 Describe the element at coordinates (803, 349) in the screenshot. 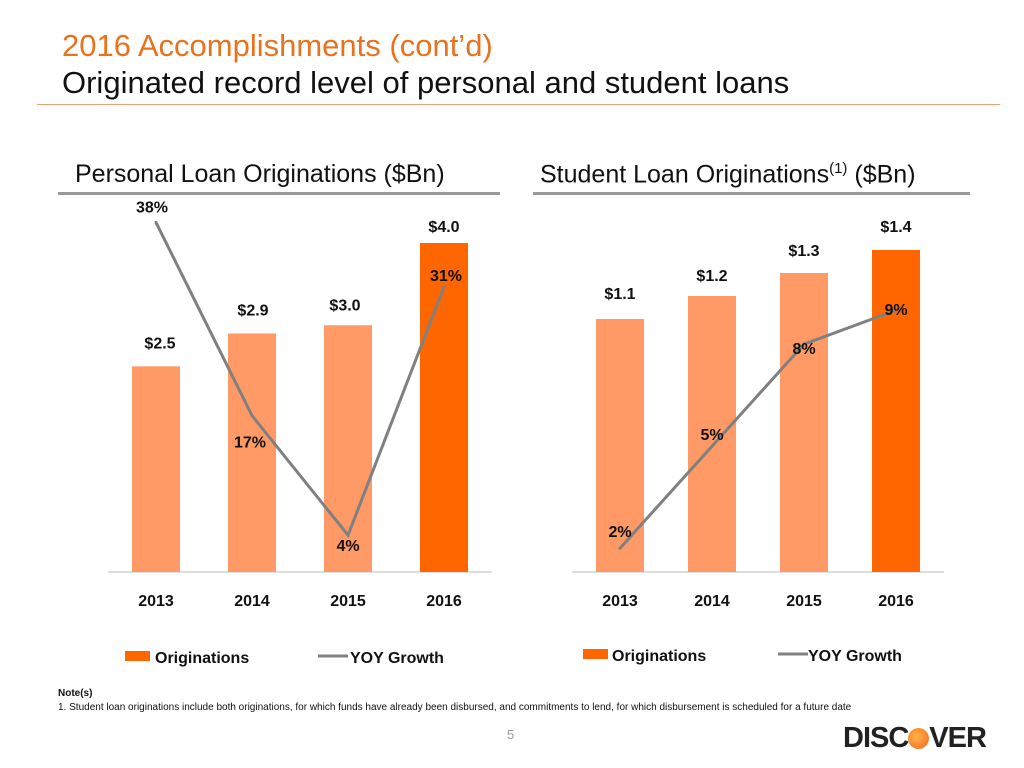

I see `student-growth-label-2015: 8%` at that location.